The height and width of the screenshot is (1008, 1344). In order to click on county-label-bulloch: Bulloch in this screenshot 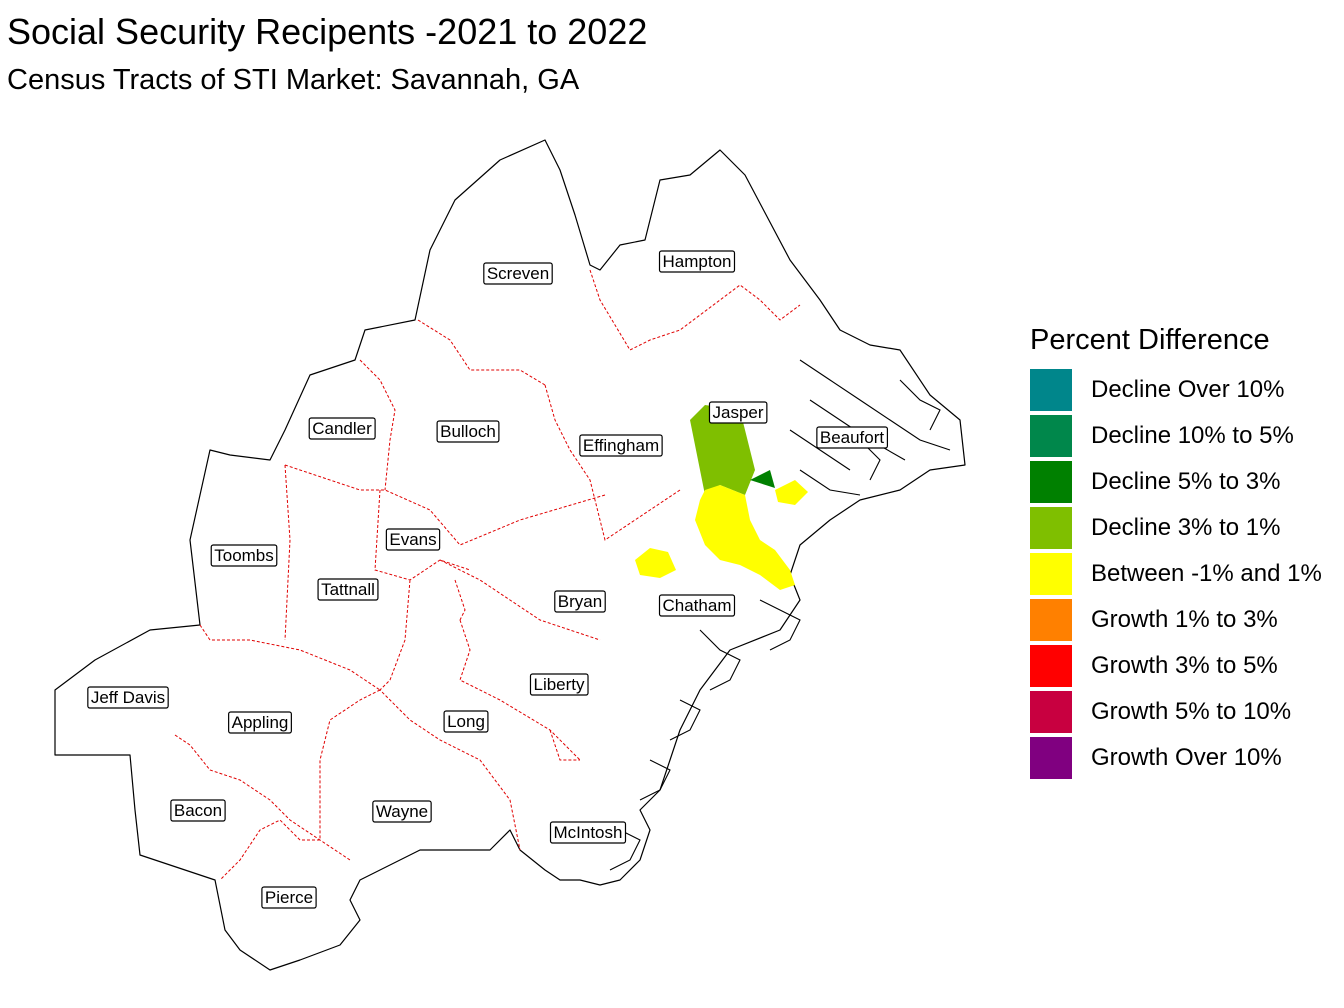, I will do `click(468, 431)`.